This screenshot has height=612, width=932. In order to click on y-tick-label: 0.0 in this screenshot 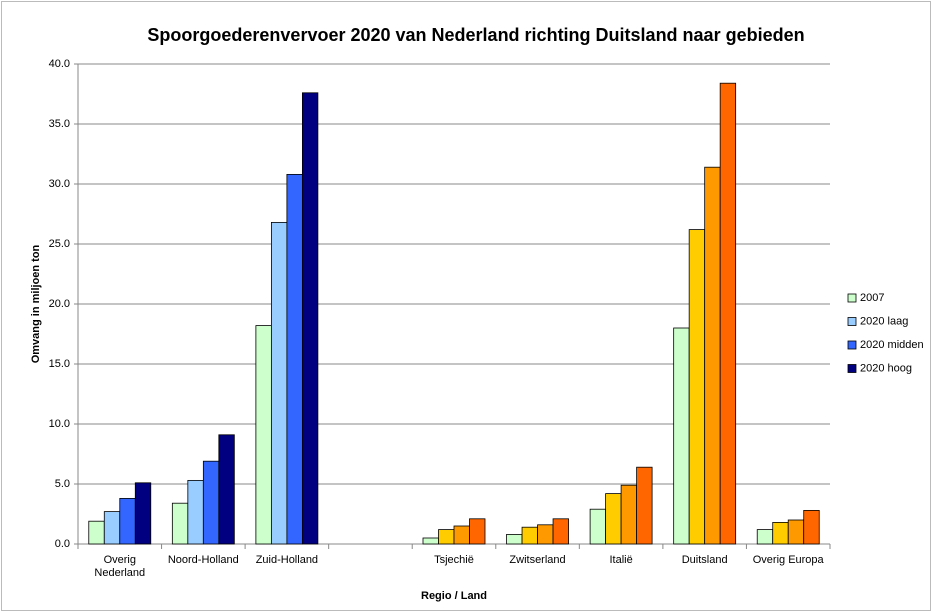, I will do `click(62, 544)`.